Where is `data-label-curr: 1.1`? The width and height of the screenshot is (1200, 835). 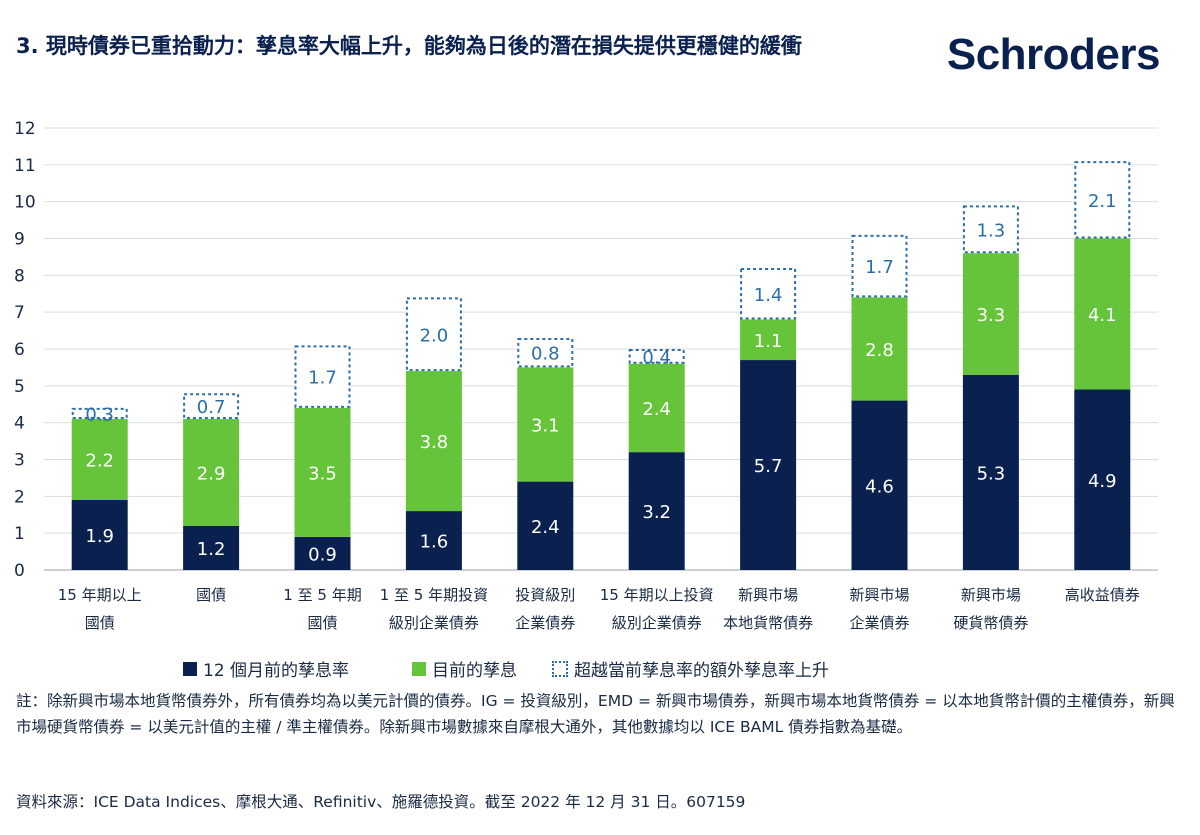
data-label-curr: 1.1 is located at coordinates (768, 341).